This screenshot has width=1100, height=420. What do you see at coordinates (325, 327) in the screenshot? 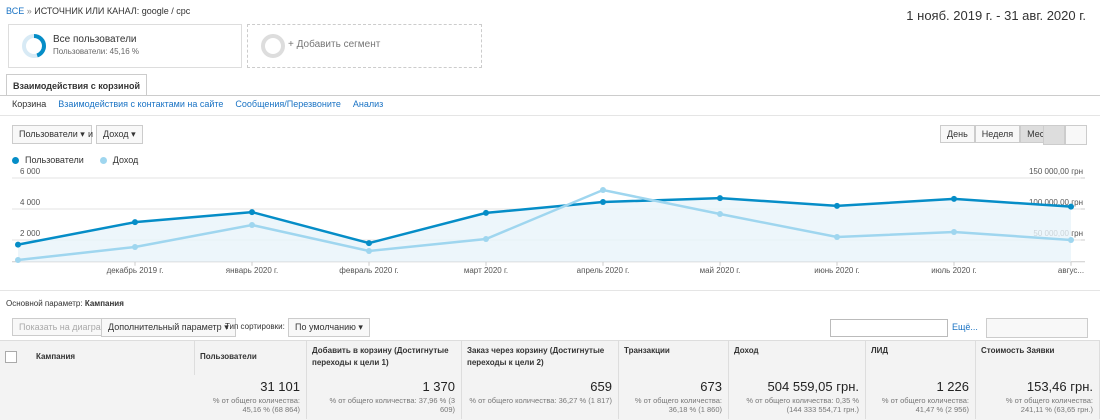
I see `label: По умолчанию` at bounding box center [325, 327].